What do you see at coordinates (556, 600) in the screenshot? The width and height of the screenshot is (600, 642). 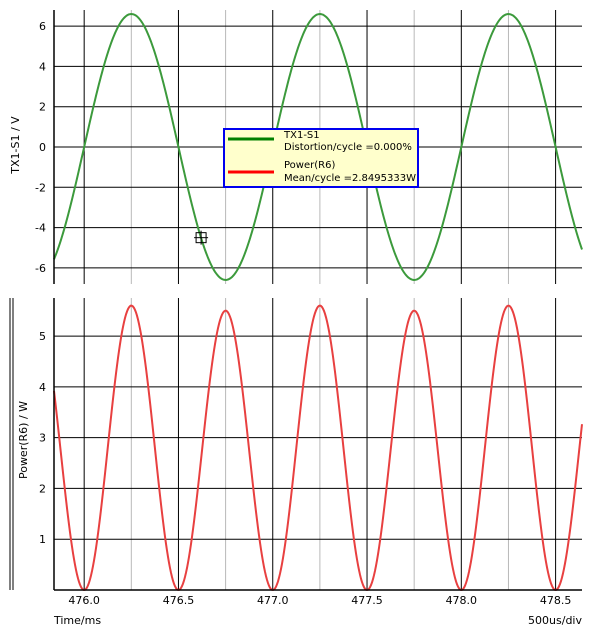 I see `x-tick-label: 478.5` at bounding box center [556, 600].